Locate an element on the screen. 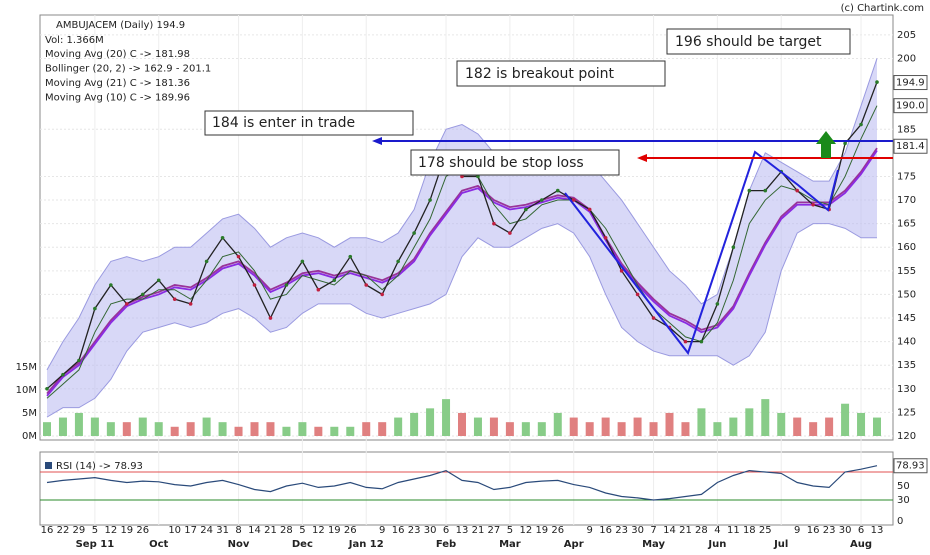 The height and width of the screenshot is (555, 930). x-tick-label: 17 is located at coordinates (190, 530).